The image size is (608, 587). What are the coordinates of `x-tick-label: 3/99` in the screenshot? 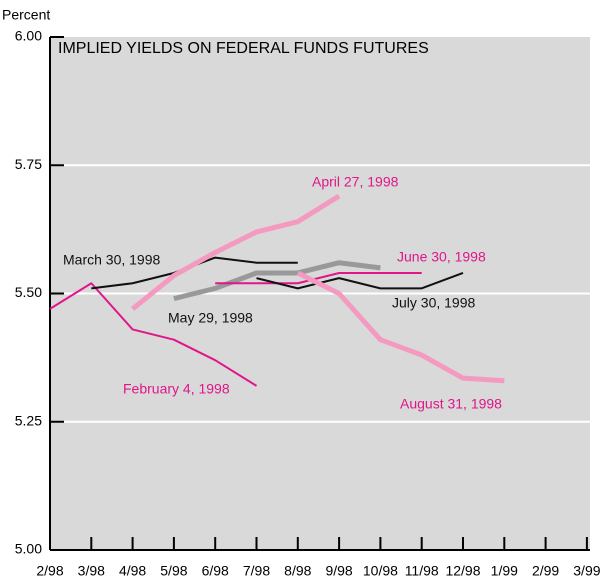 It's located at (586, 571).